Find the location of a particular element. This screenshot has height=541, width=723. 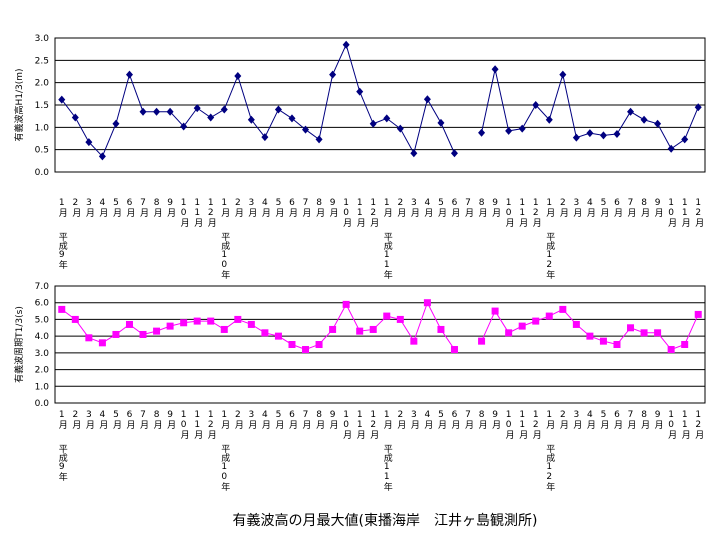

y-tick-label: 2.5 is located at coordinates (42, 61).